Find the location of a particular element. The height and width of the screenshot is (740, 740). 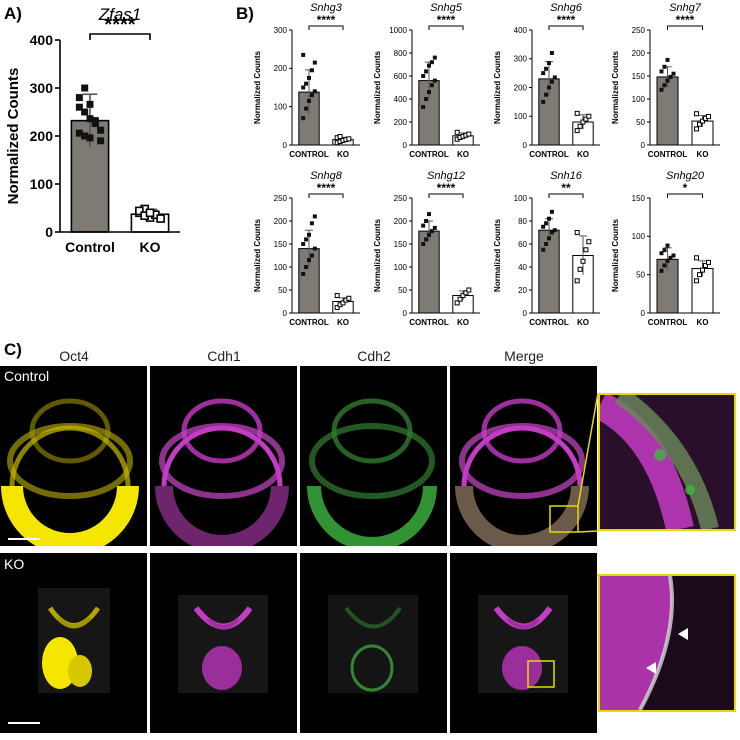

y-tick-label: 250 is located at coordinates (639, 30).